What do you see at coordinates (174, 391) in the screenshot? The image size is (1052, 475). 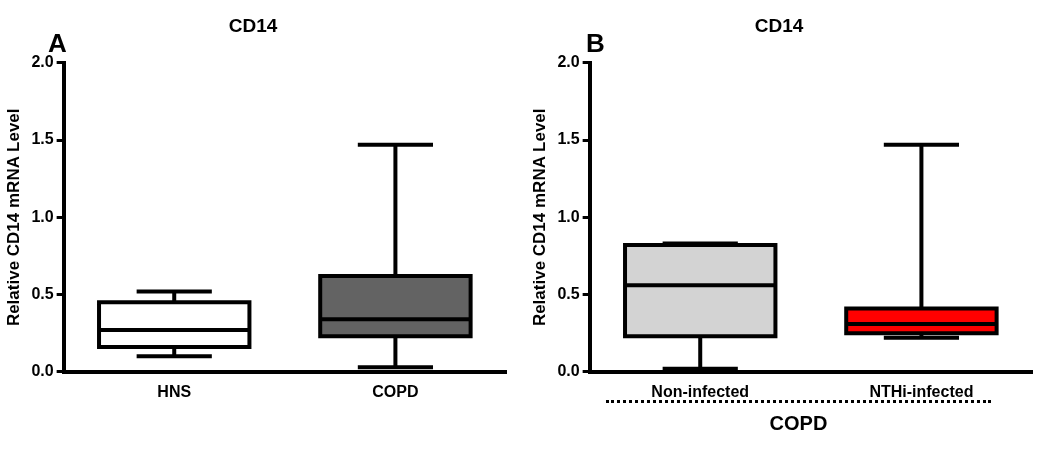 I see `x-tick-label: HNS` at bounding box center [174, 391].